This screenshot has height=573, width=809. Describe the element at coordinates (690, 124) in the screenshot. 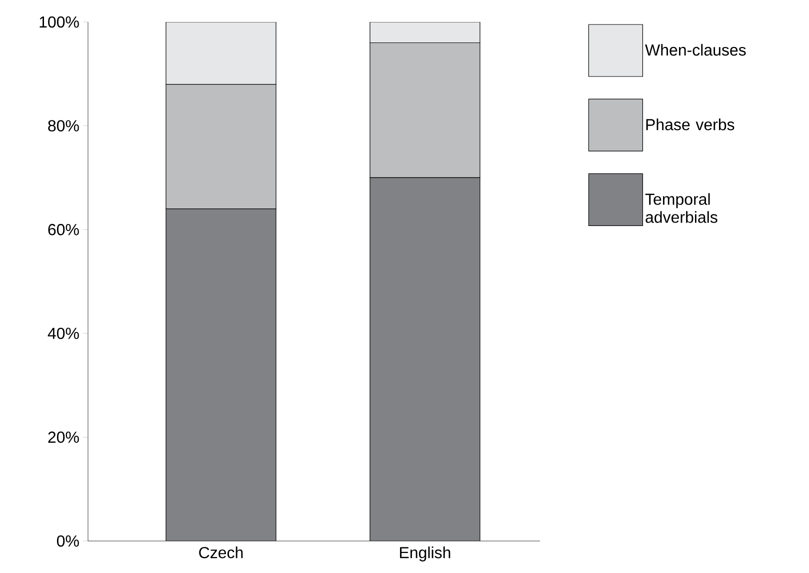

I see `text: Phase verbs` at that location.